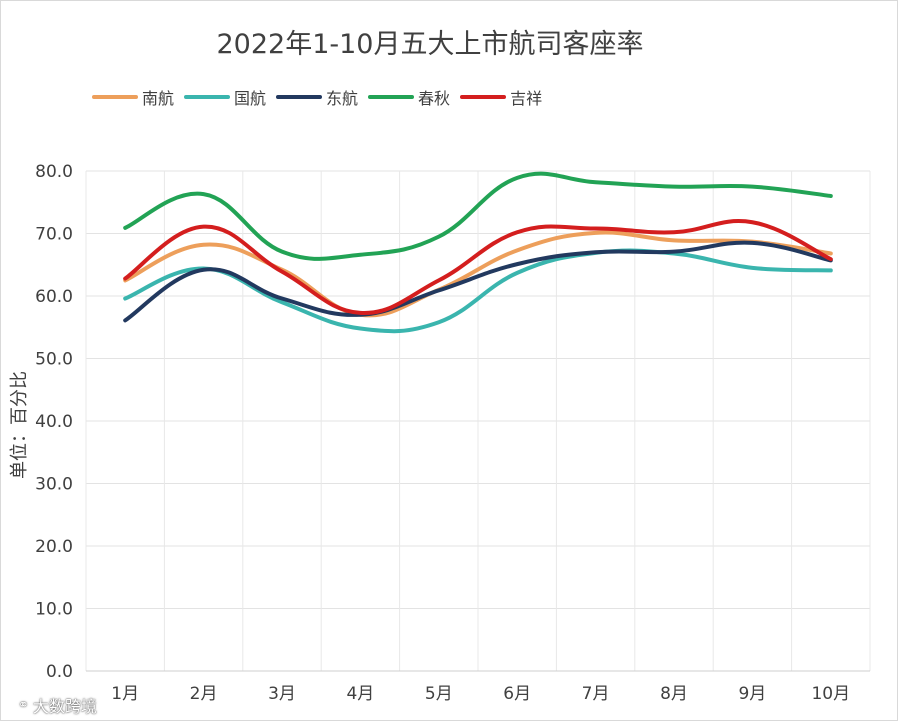 This screenshot has width=900, height=723. Describe the element at coordinates (517, 694) in the screenshot. I see `x-tick-label: 6月` at that location.